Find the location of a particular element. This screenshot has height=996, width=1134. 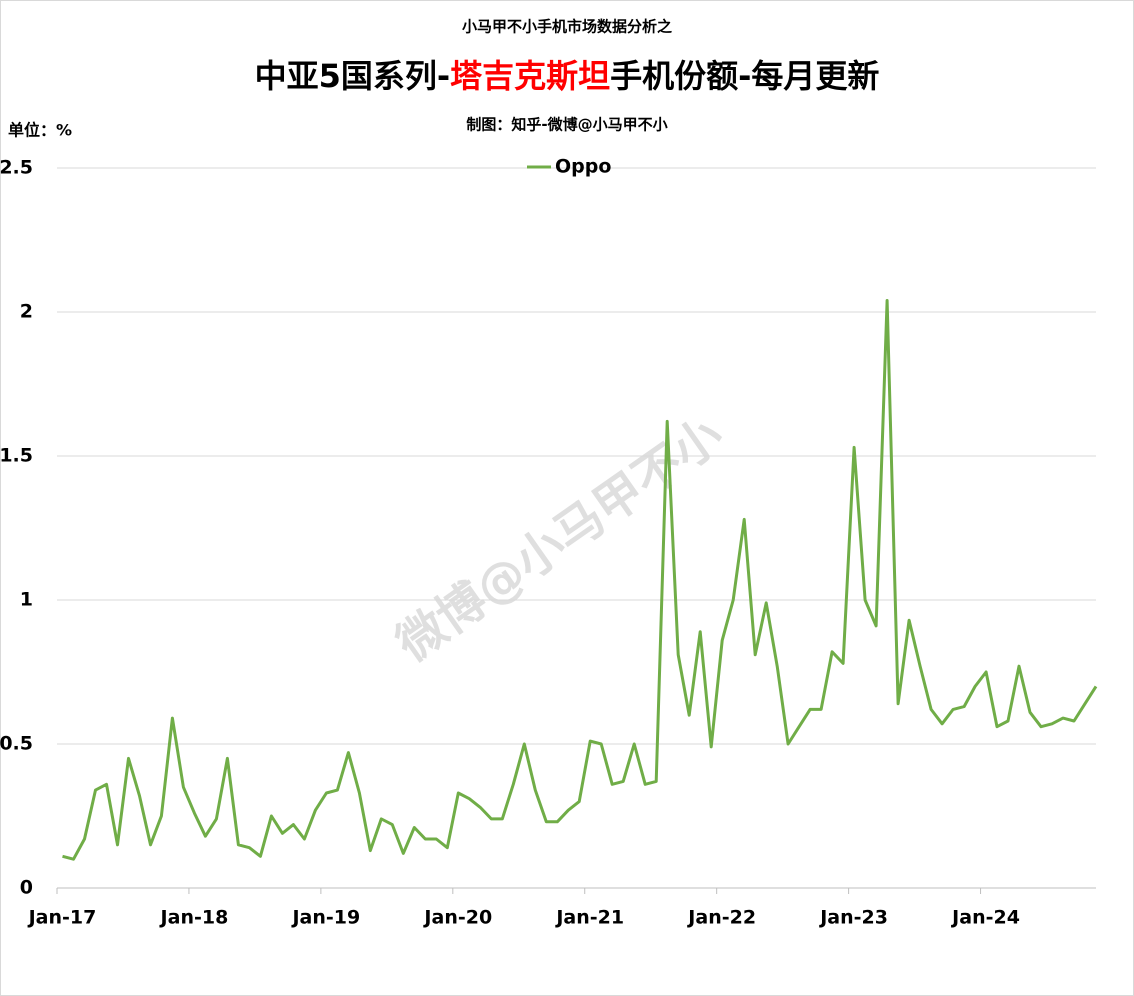

supertitle: 小马甲不小手机市场数据分析之 is located at coordinates (567, 27).